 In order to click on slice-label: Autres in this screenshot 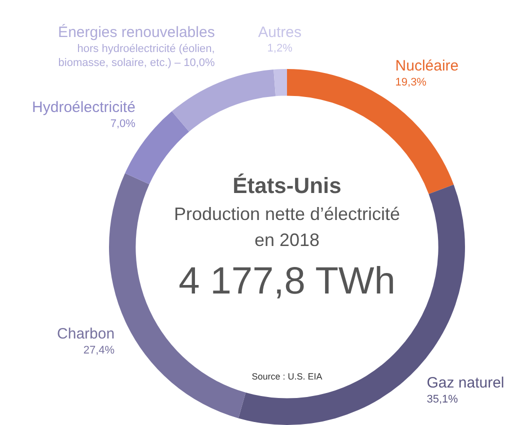, I will do `click(280, 32)`.